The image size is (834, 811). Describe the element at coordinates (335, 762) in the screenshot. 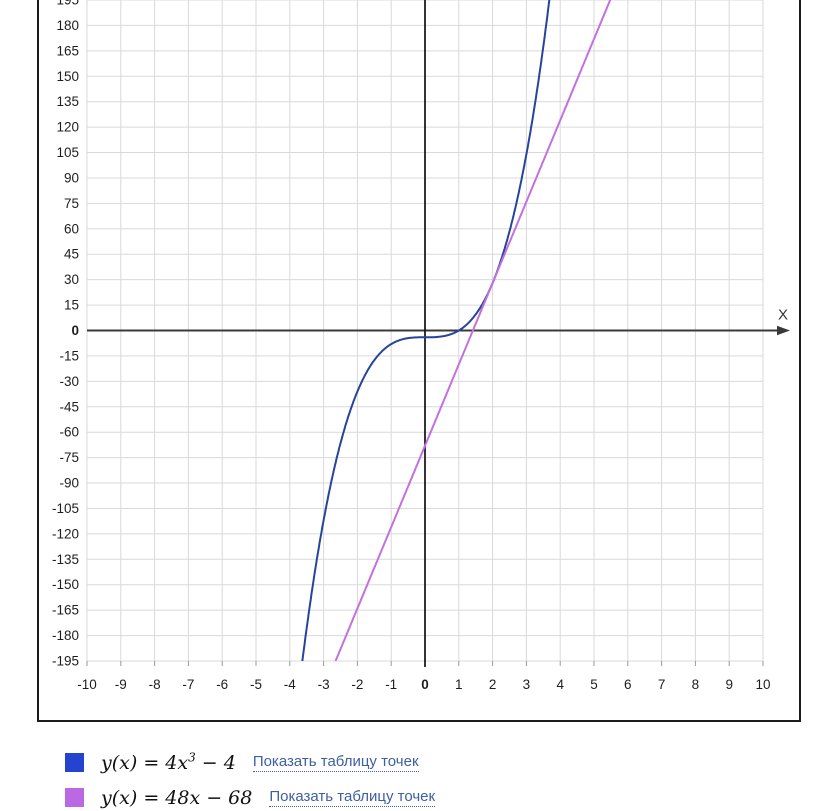

I see `show-table-link-cubic: Показать таблицу точек` at that location.